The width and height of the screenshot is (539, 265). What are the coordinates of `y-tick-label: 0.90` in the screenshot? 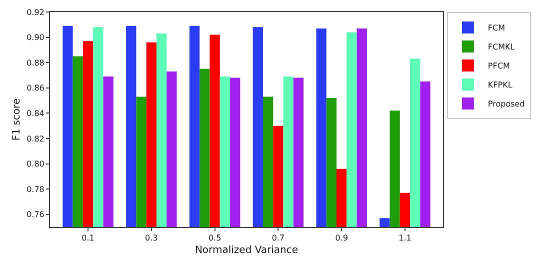 It's located at (35, 37).